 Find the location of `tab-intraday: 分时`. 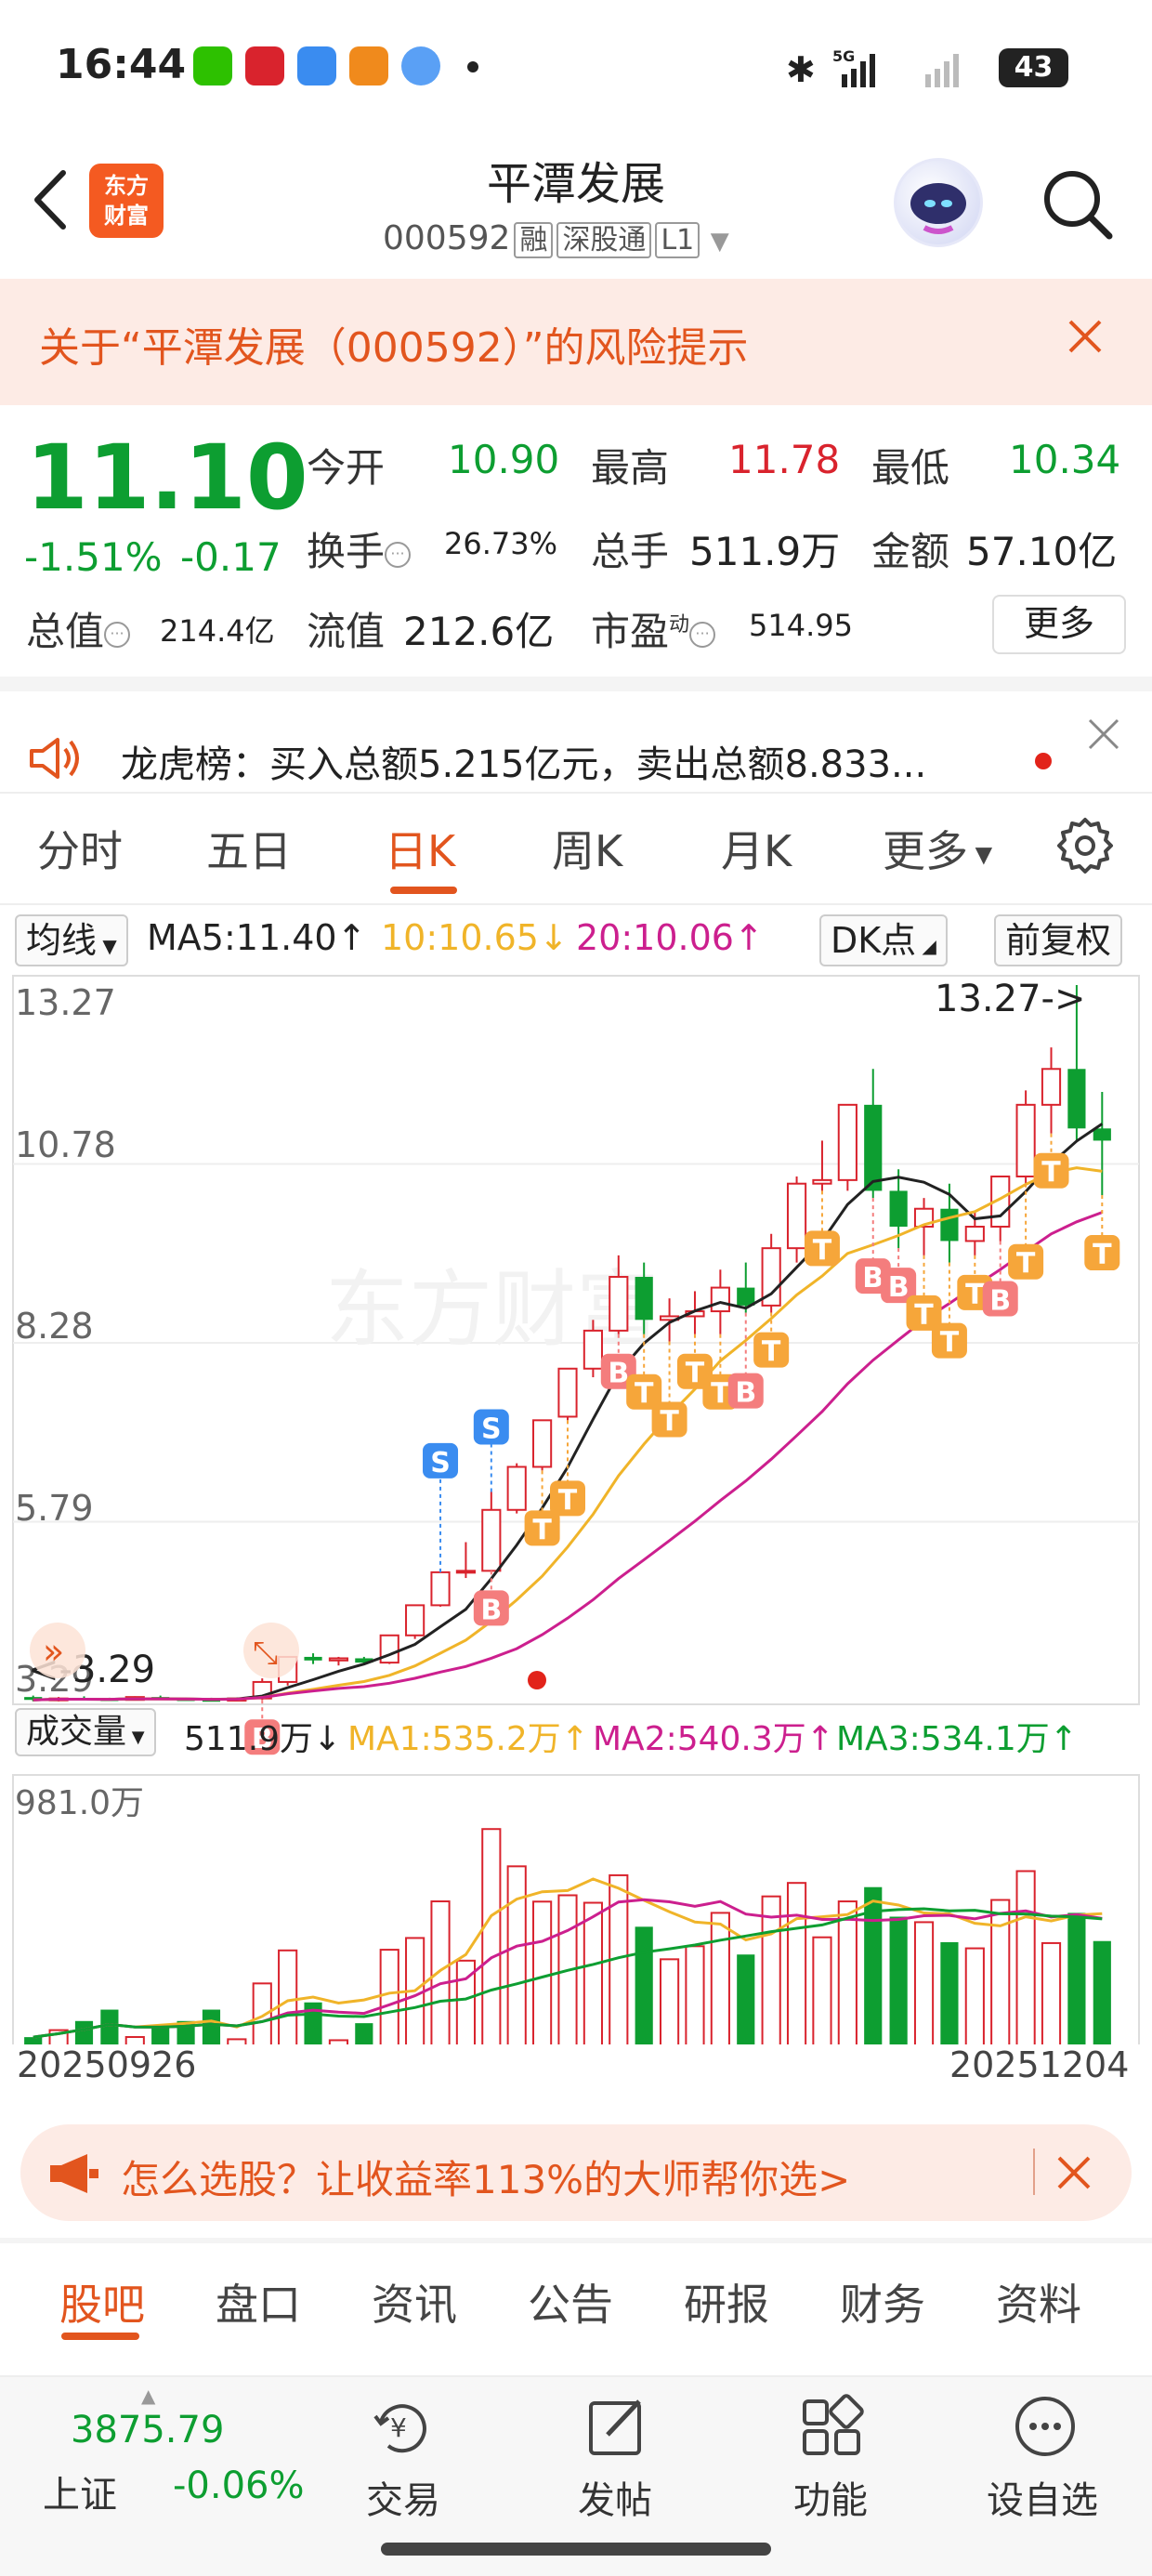

tab-intraday: 分时 is located at coordinates (80, 851).